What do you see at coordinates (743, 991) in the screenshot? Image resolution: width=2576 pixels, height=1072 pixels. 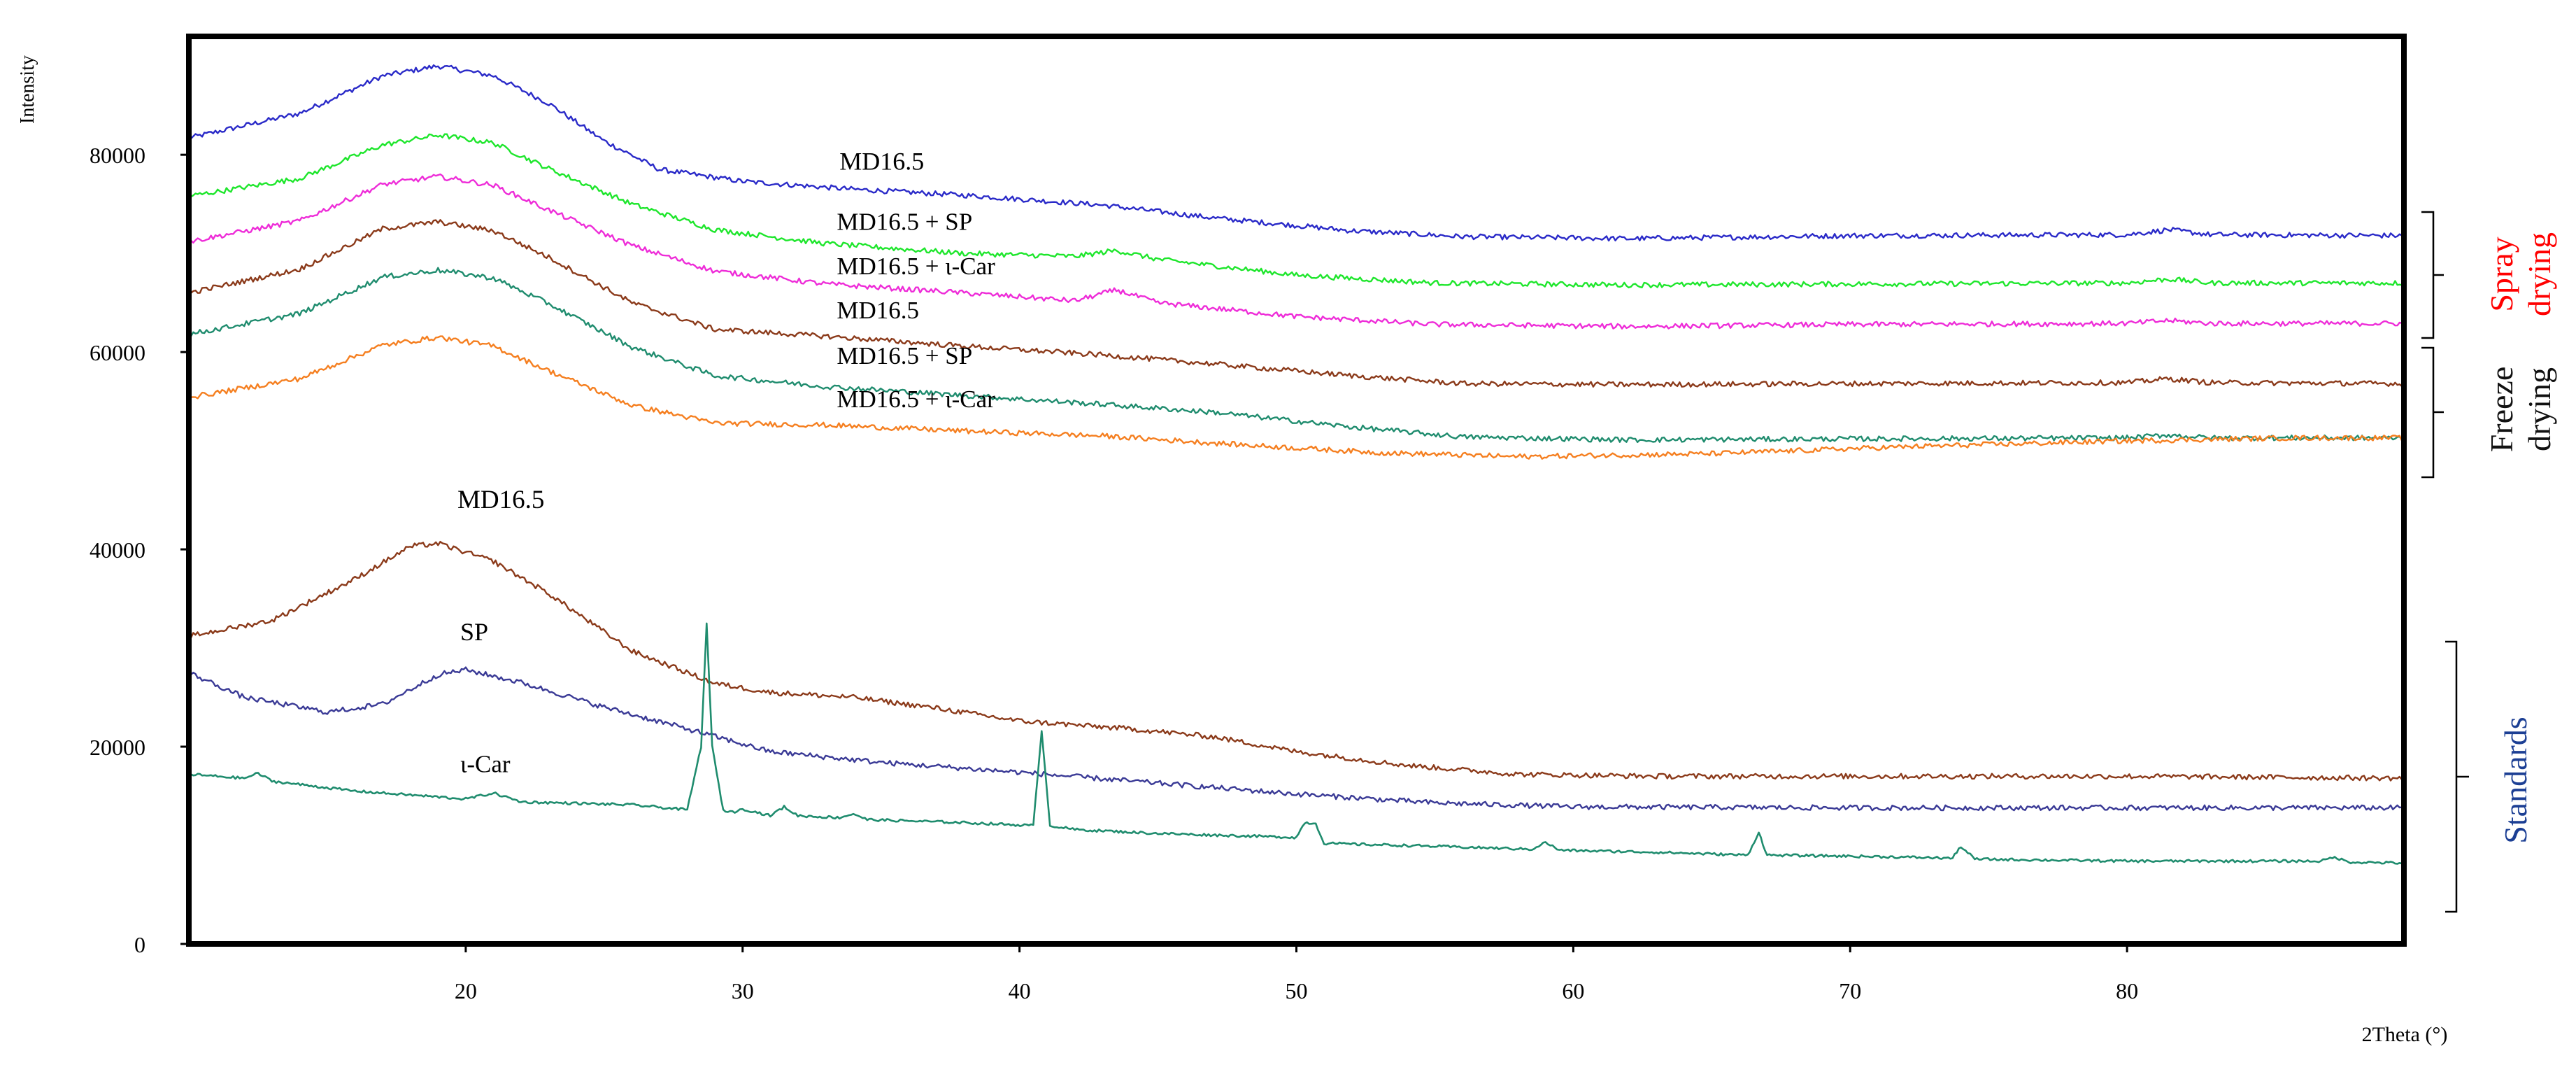 I see `x-tick-label: 30` at bounding box center [743, 991].